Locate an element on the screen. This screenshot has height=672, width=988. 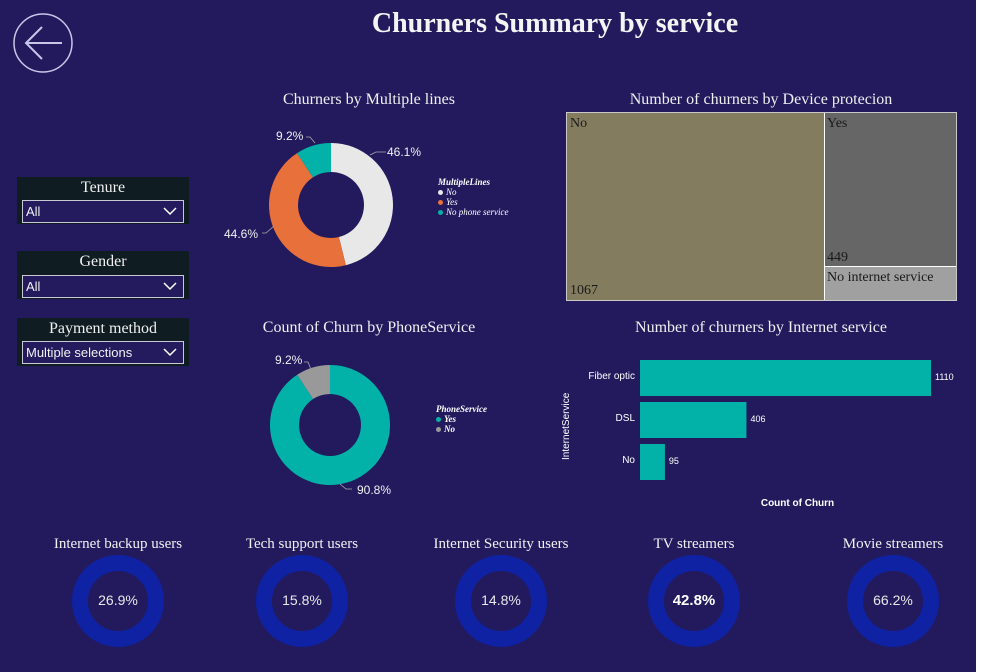
slicer-gender: Gender All is located at coordinates (103, 275).